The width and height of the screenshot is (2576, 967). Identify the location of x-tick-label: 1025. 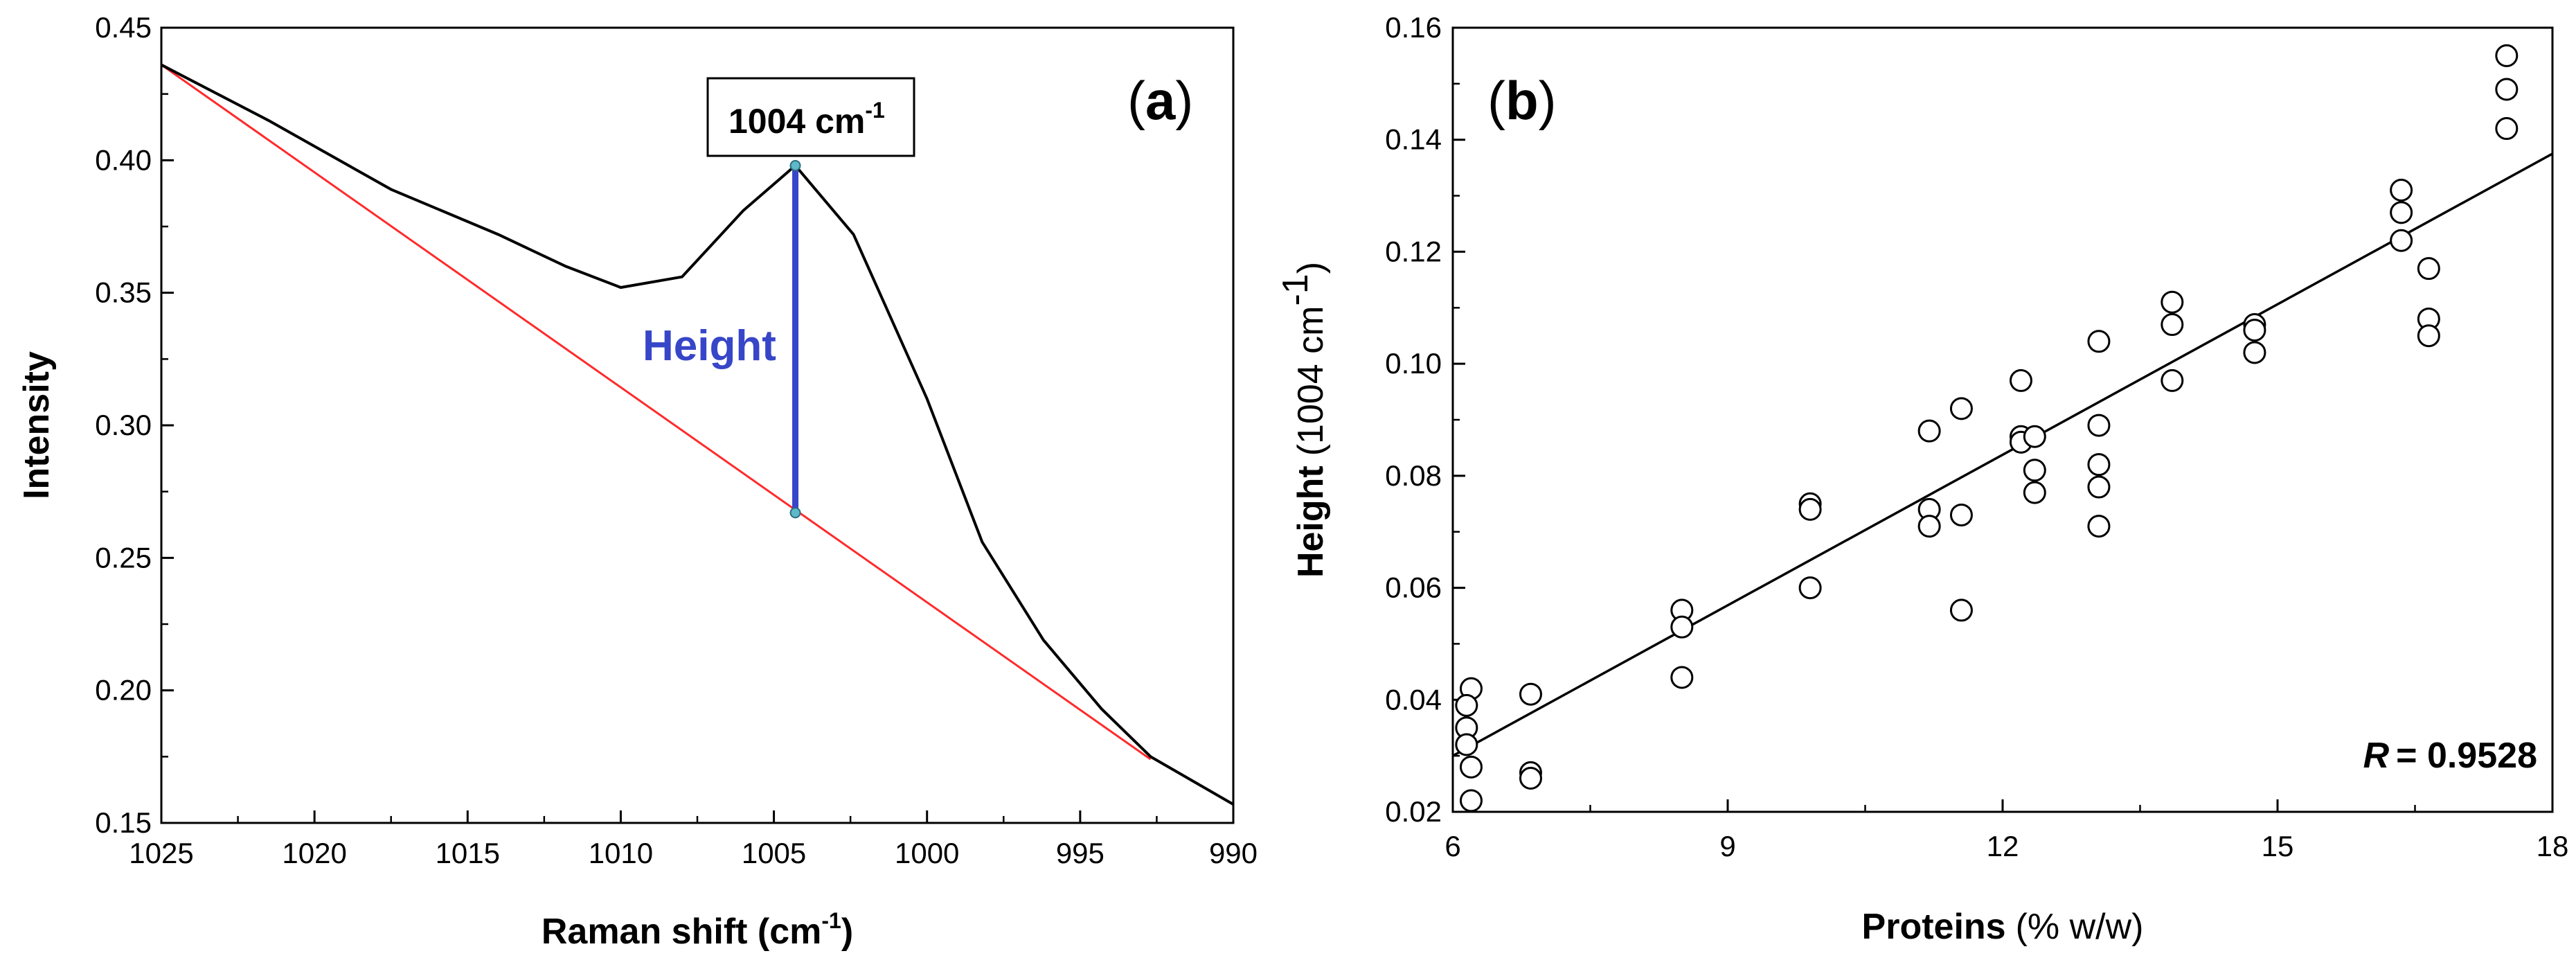
(161, 853).